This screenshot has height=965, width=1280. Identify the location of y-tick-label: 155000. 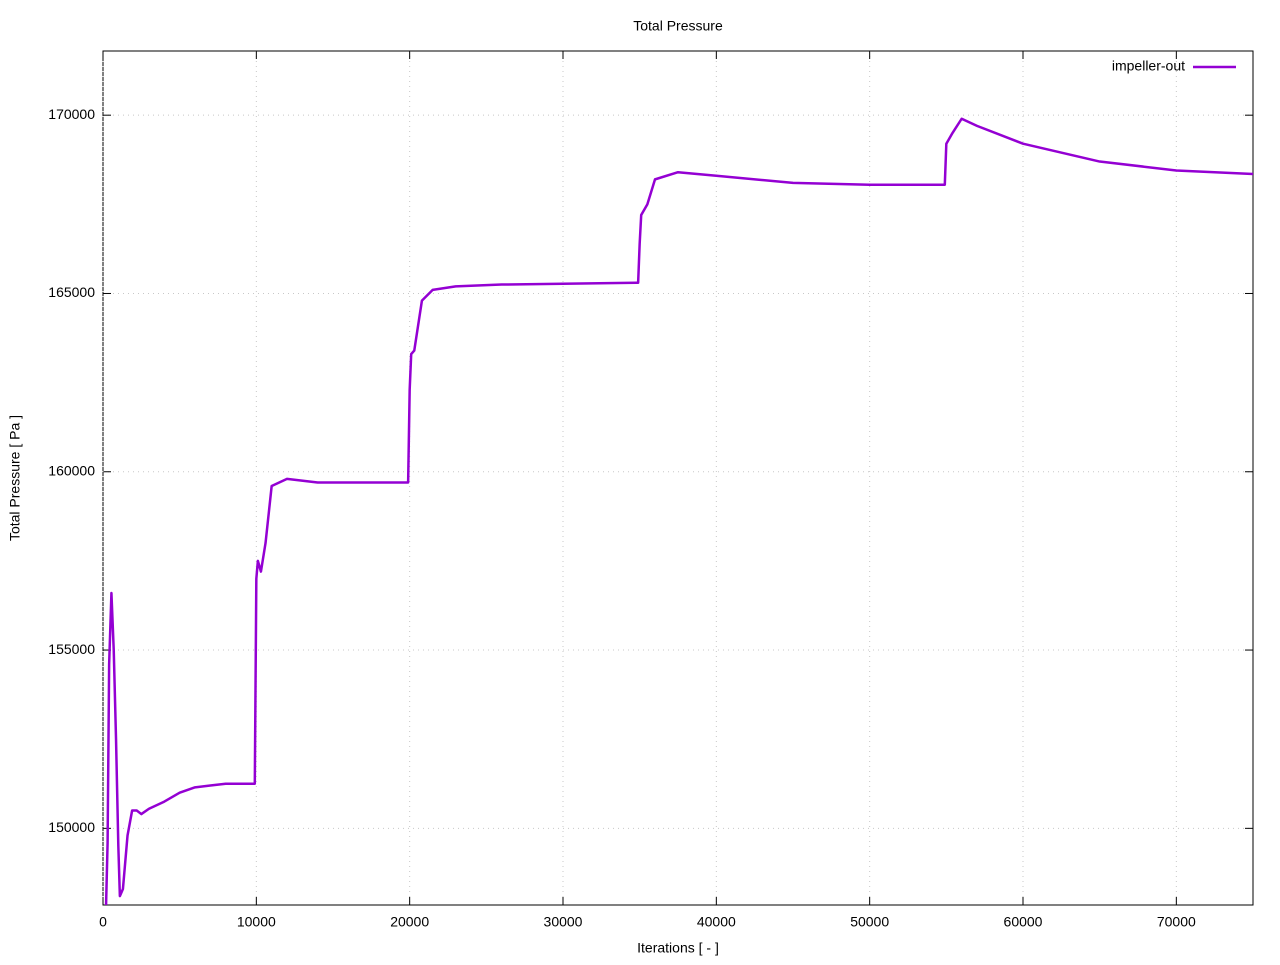
(71, 649).